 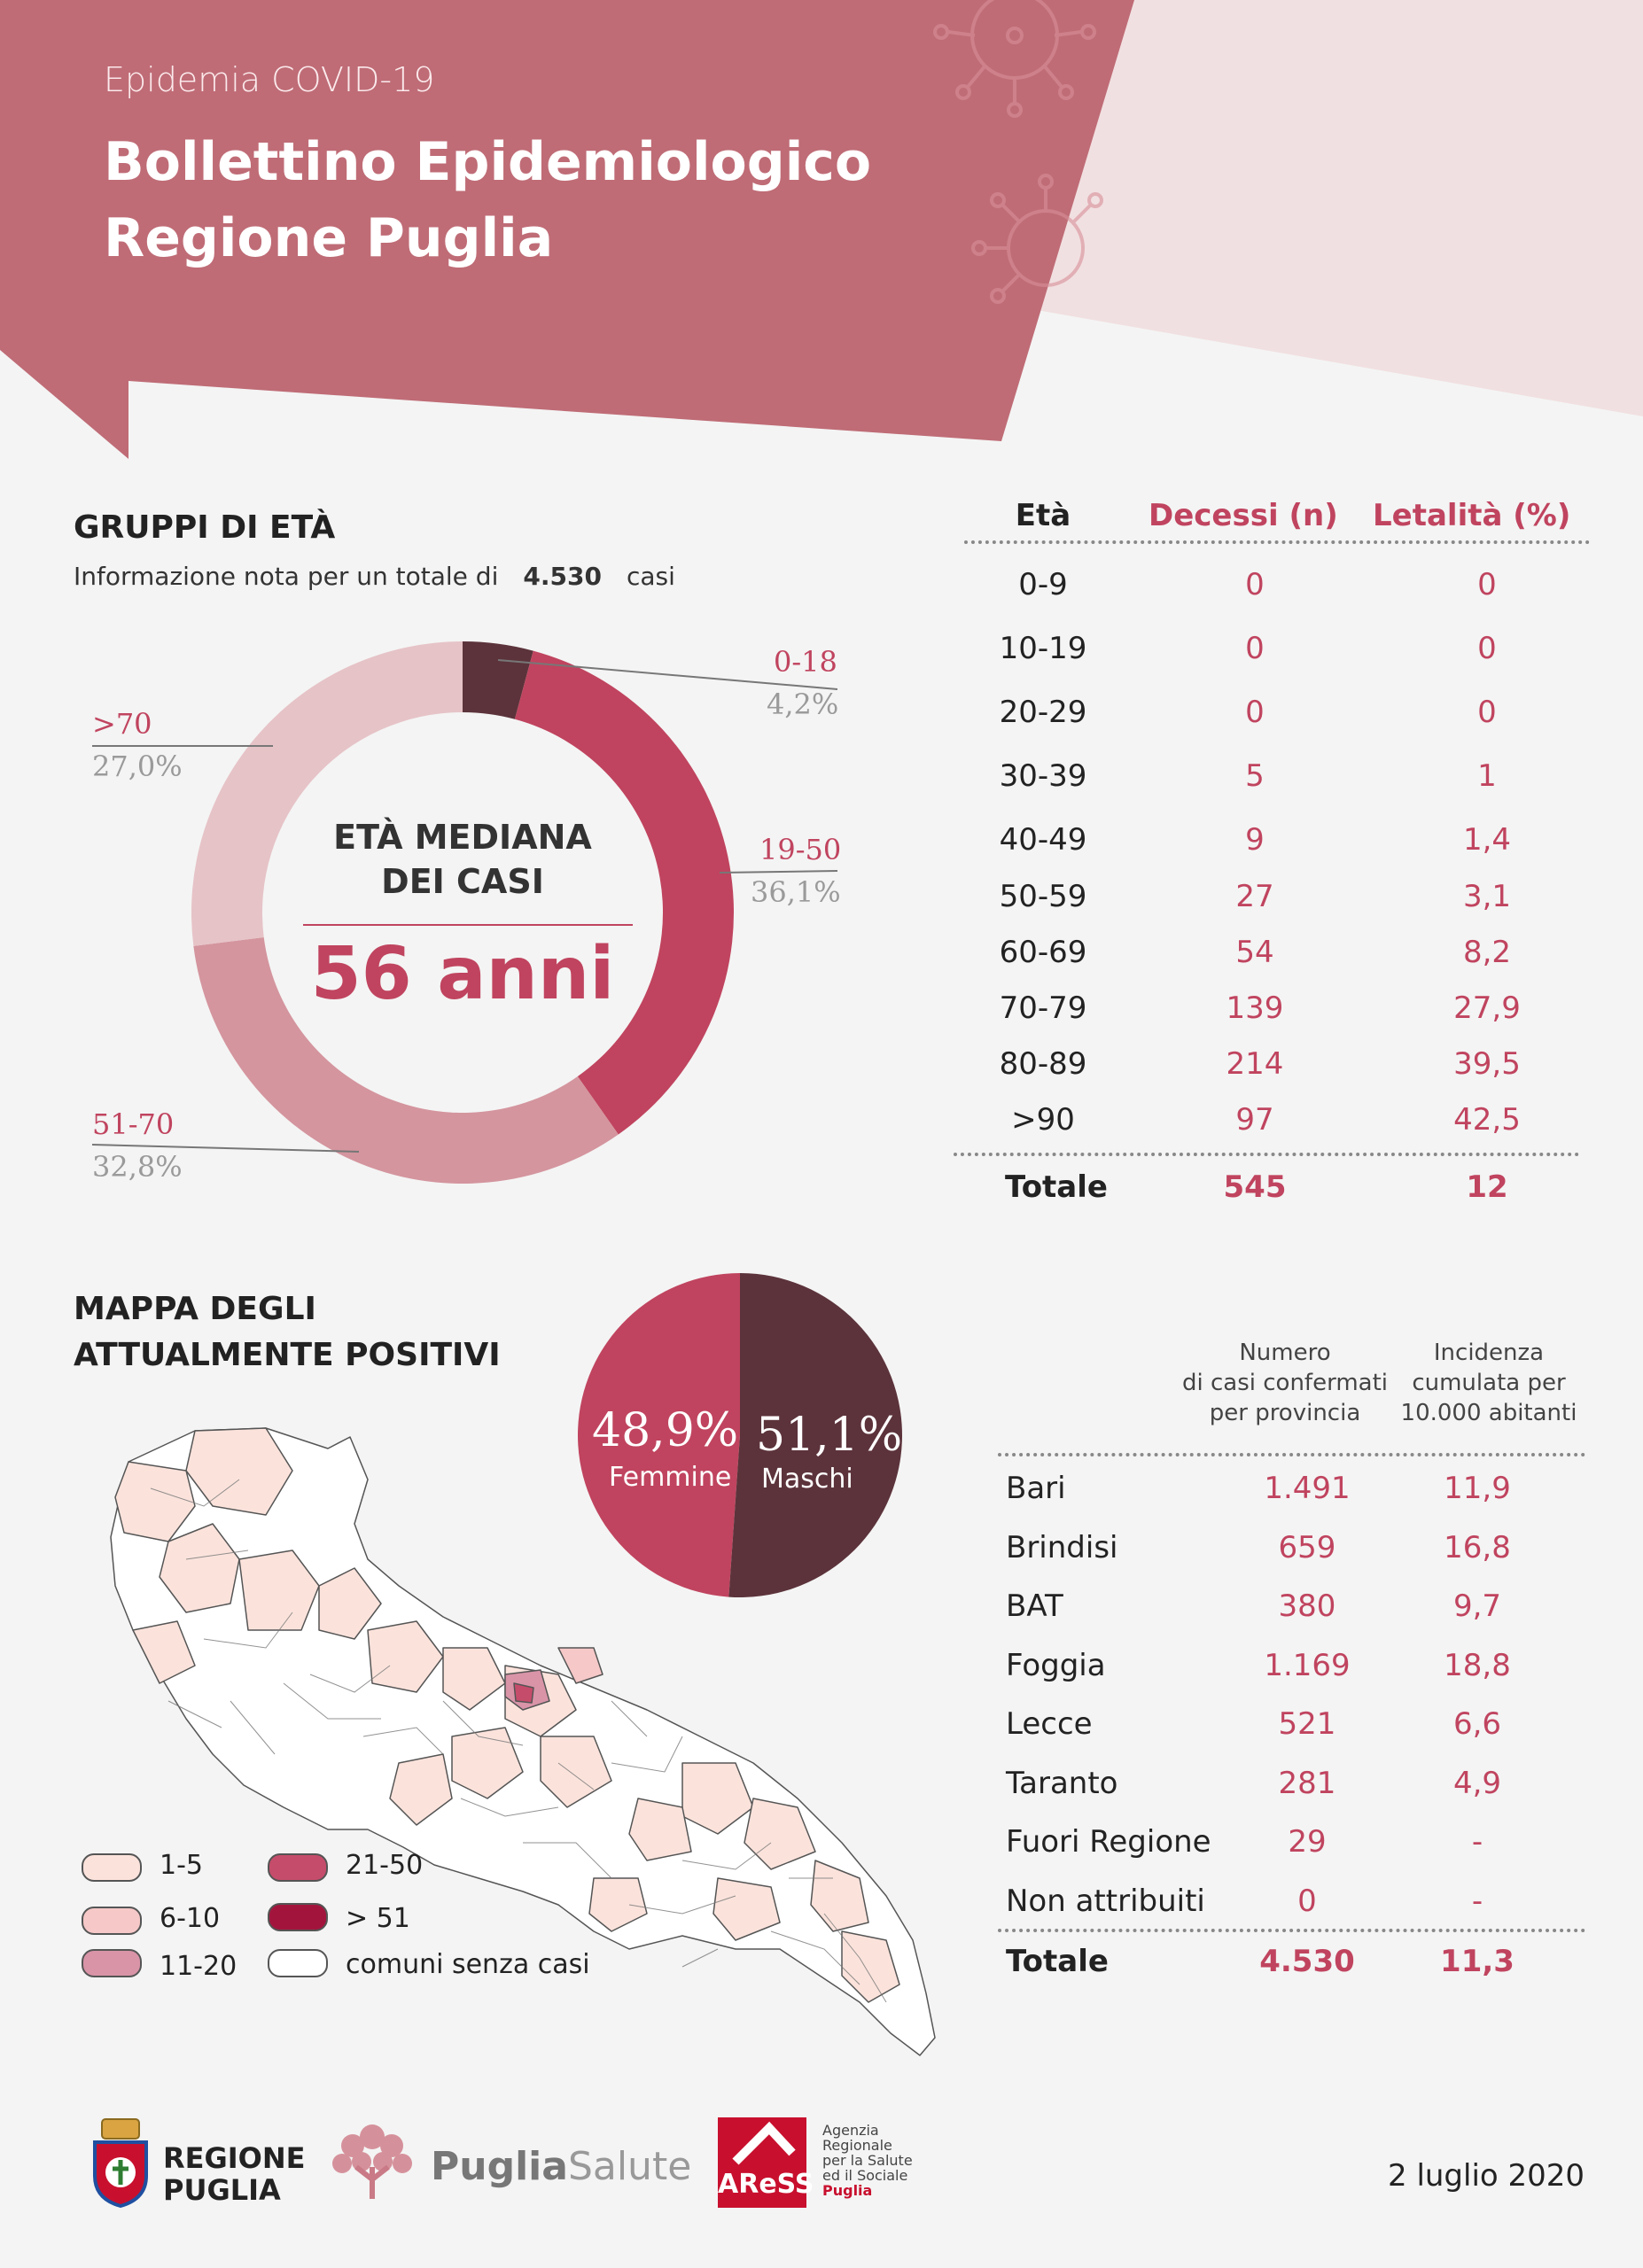 I want to click on province-row-name: Taranto, so click(x=1062, y=1783).